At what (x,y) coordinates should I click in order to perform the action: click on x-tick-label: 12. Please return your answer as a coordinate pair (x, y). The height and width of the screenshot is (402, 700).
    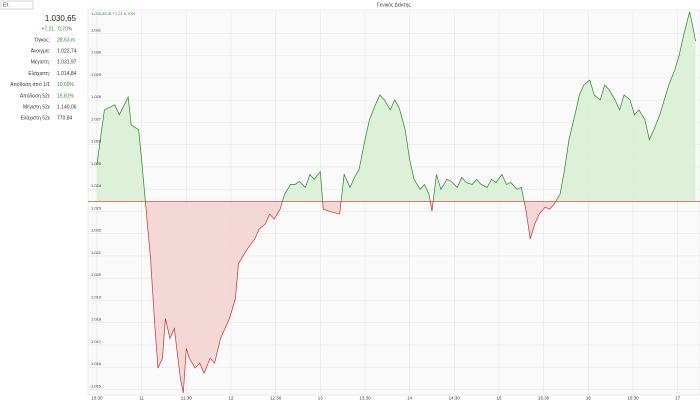
    Looking at the image, I should click on (231, 398).